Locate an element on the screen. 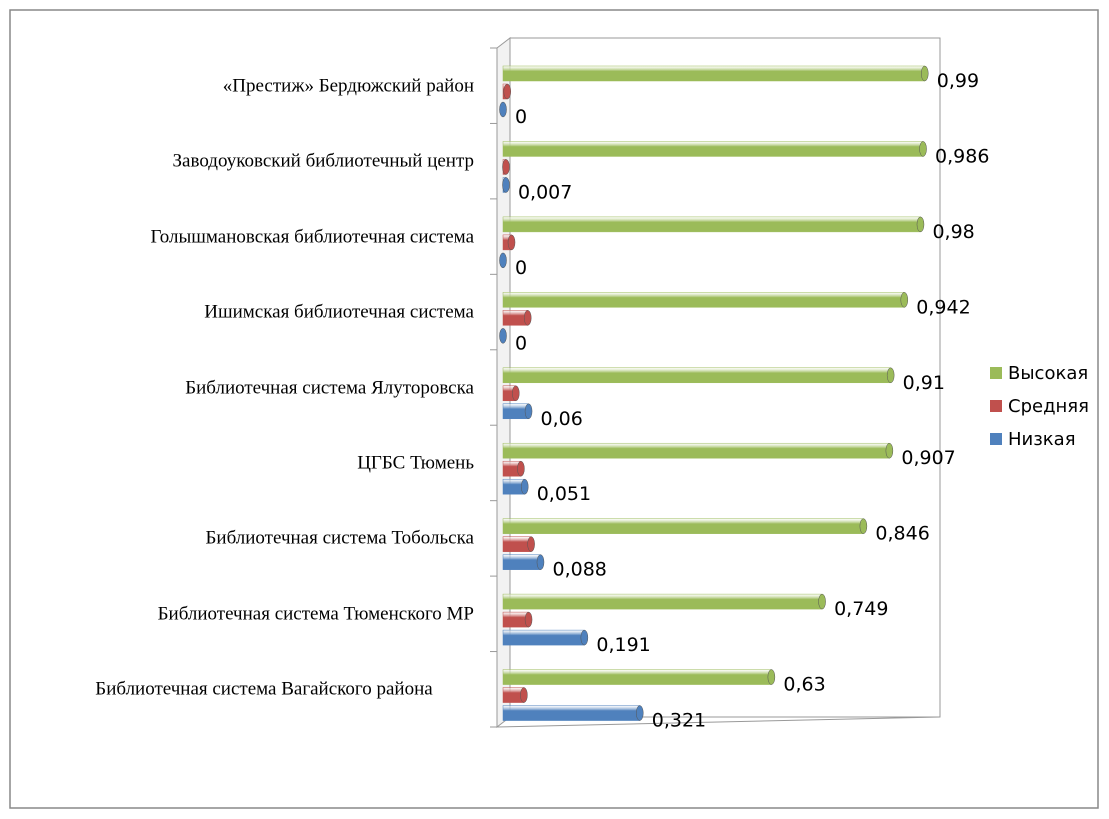 This screenshot has width=1109, height=819. data-label: 0,942 is located at coordinates (943, 307).